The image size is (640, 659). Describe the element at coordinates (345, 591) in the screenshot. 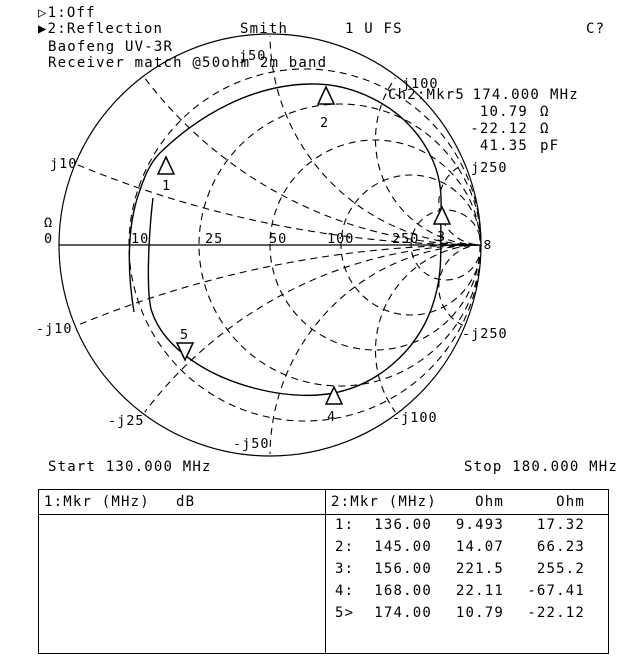

I see `row4-marker-num: 4:` at that location.